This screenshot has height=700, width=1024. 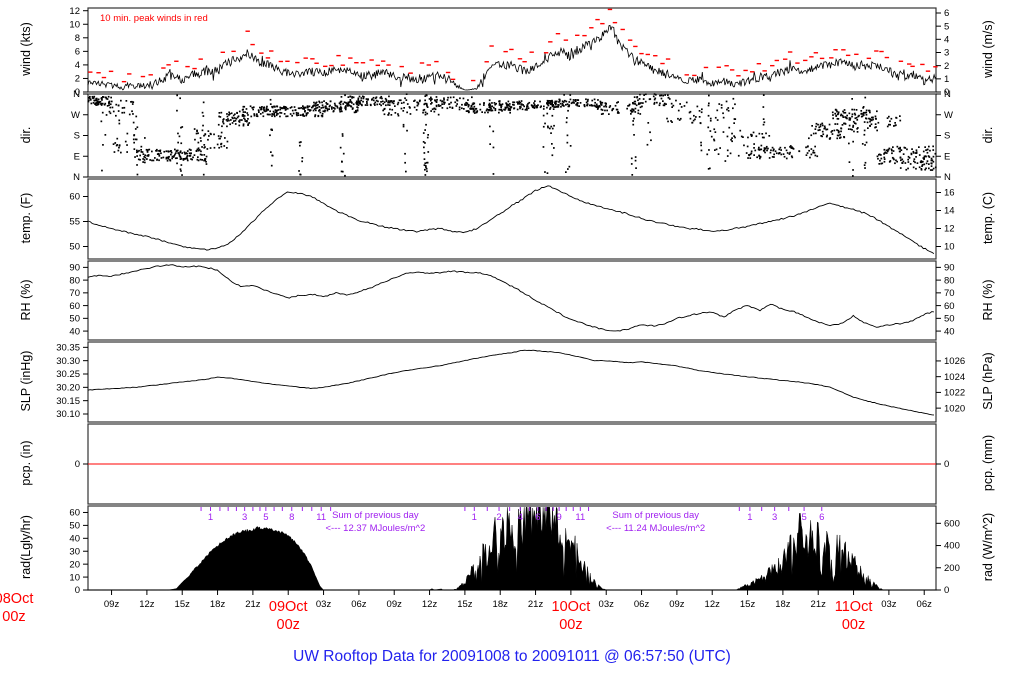 What do you see at coordinates (74, 268) in the screenshot?
I see `ytick-label-rh: 90` at bounding box center [74, 268].